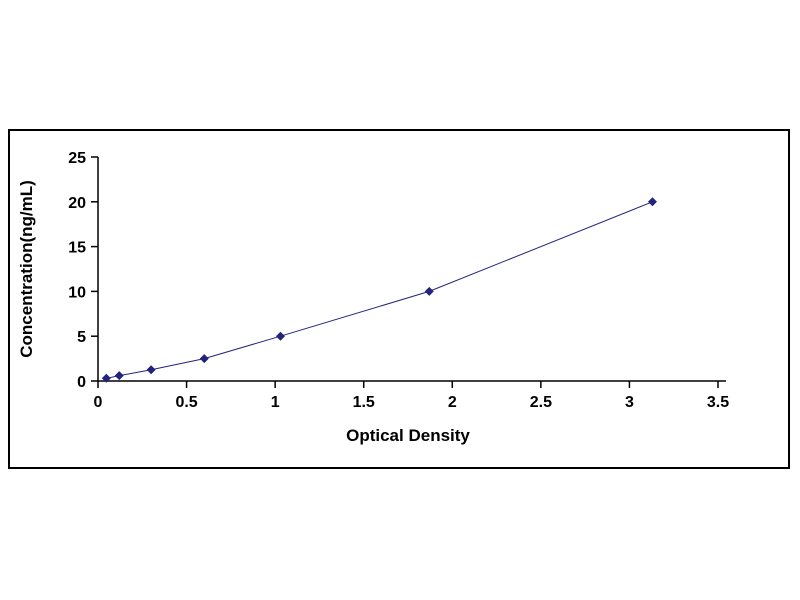 The image size is (800, 600). What do you see at coordinates (81, 337) in the screenshot?
I see `y-tick-label: 5` at bounding box center [81, 337].